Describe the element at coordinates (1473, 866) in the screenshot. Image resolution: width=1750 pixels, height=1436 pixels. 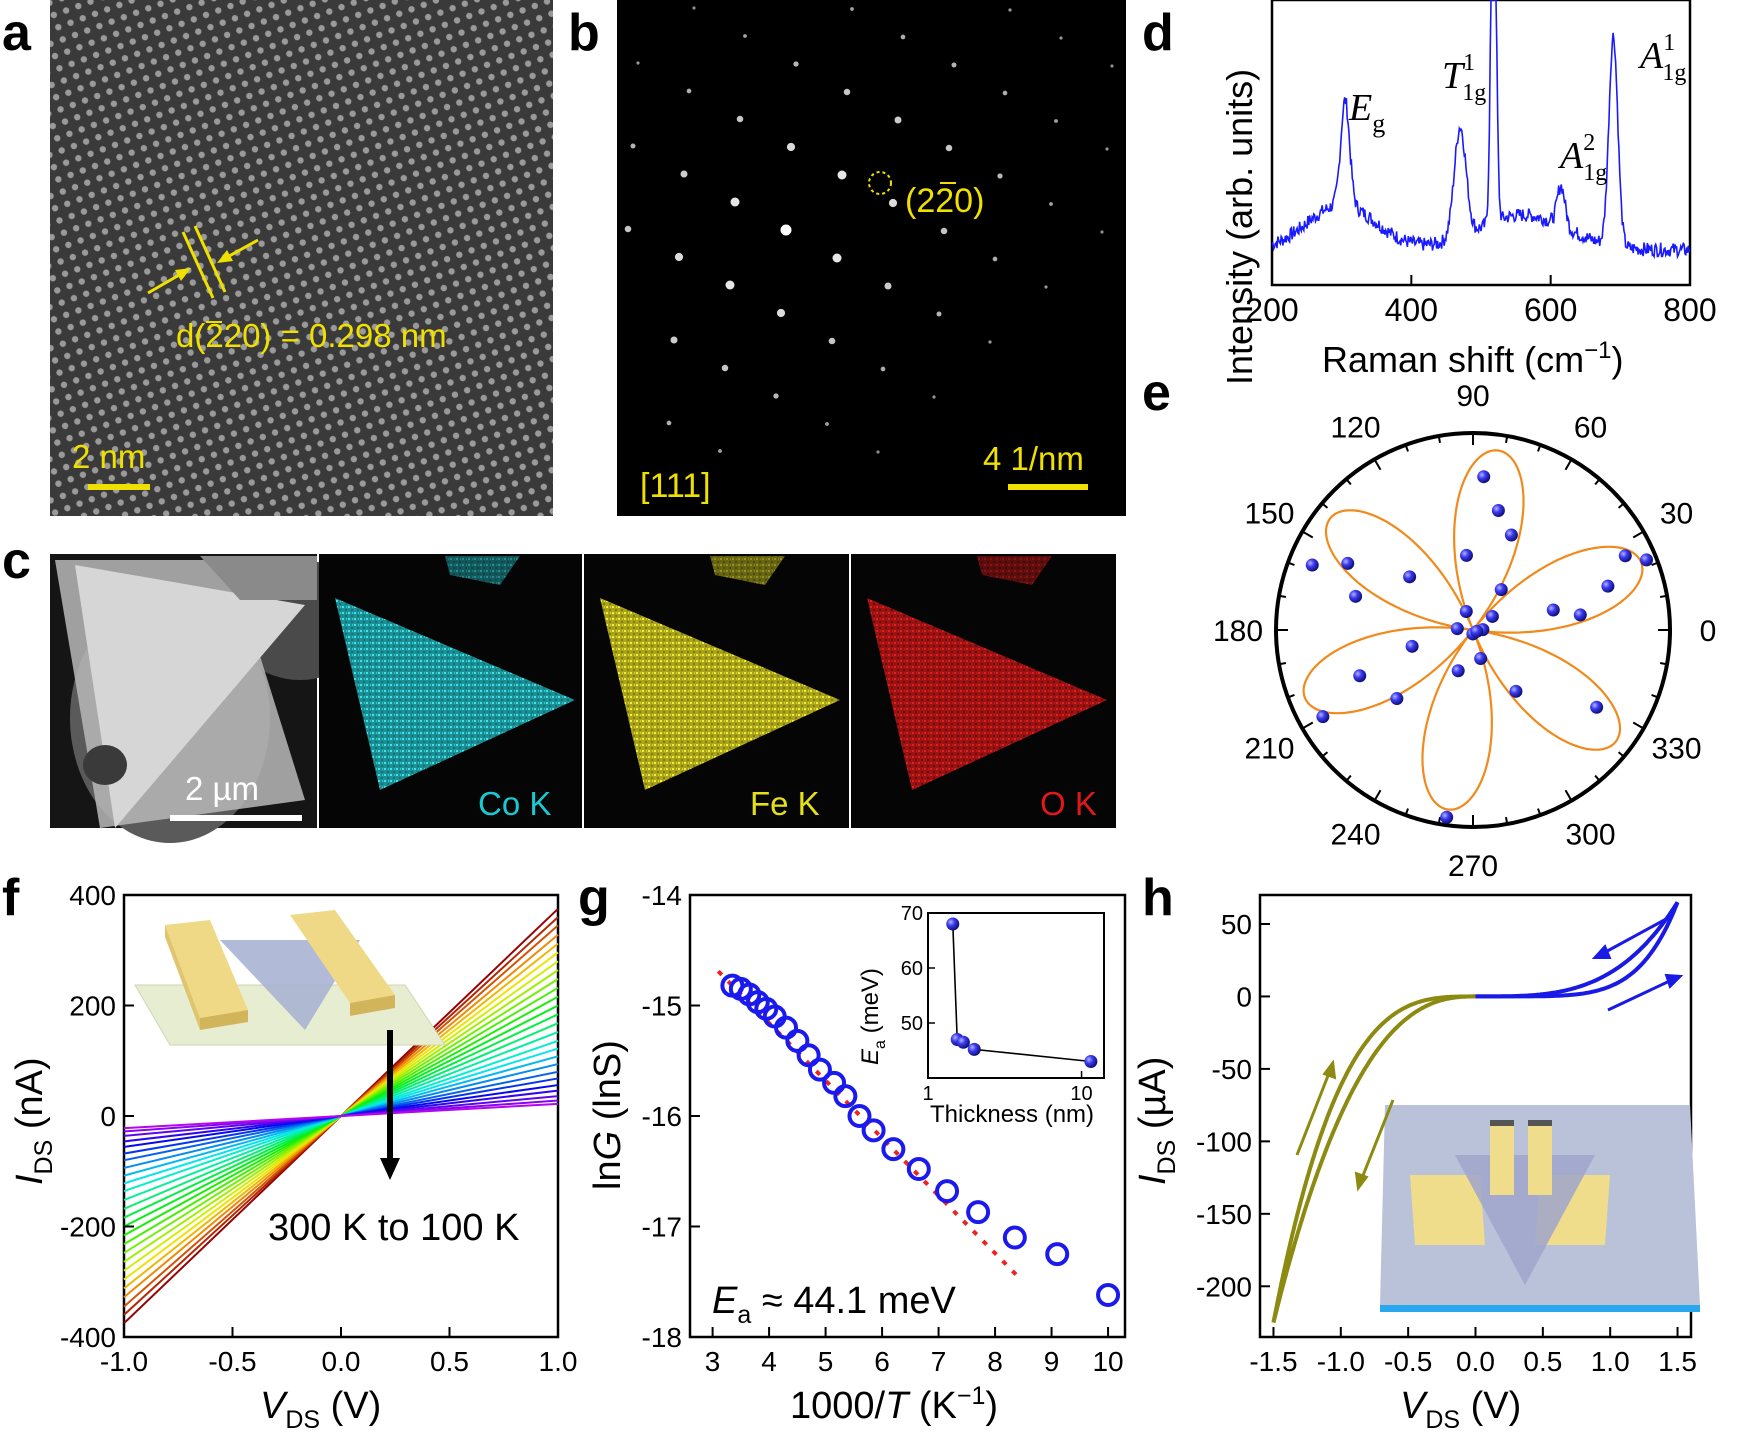
I see `polar-angle-label: 270` at that location.